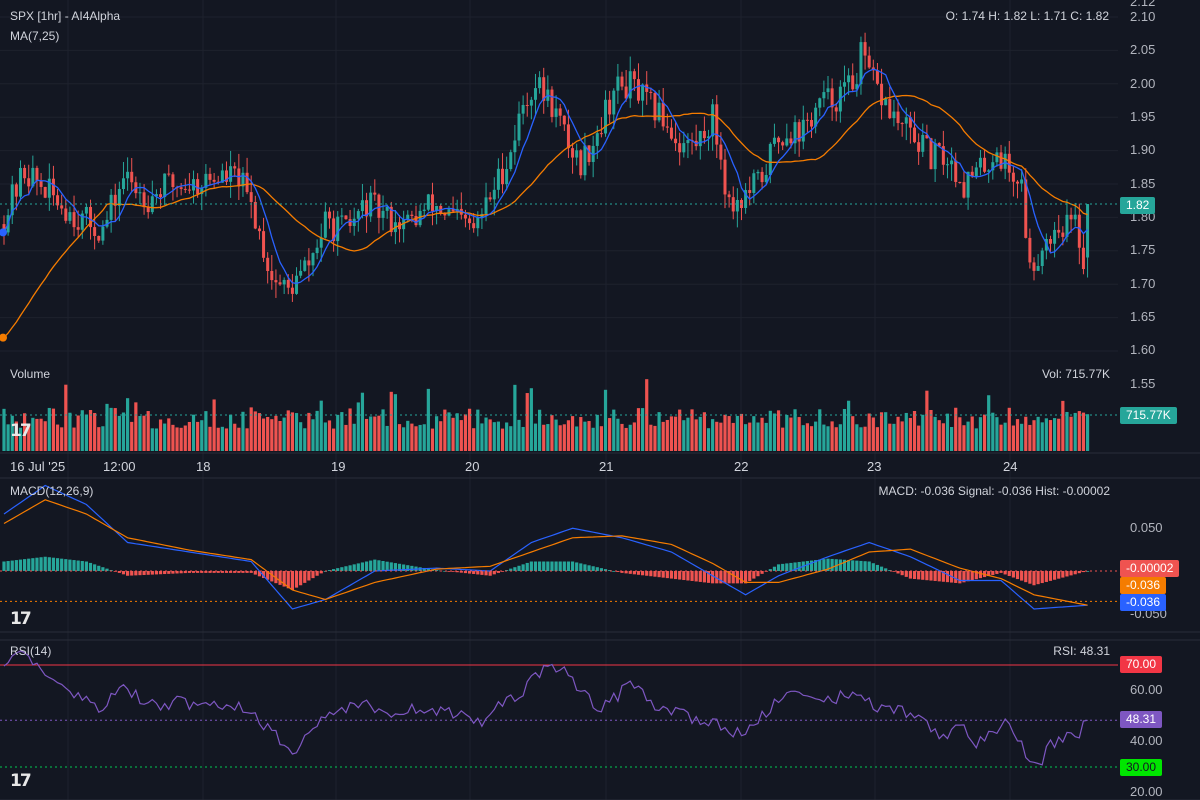  What do you see at coordinates (1146, 791) in the screenshot?
I see `rsi-y-tick: 20.00` at bounding box center [1146, 791].